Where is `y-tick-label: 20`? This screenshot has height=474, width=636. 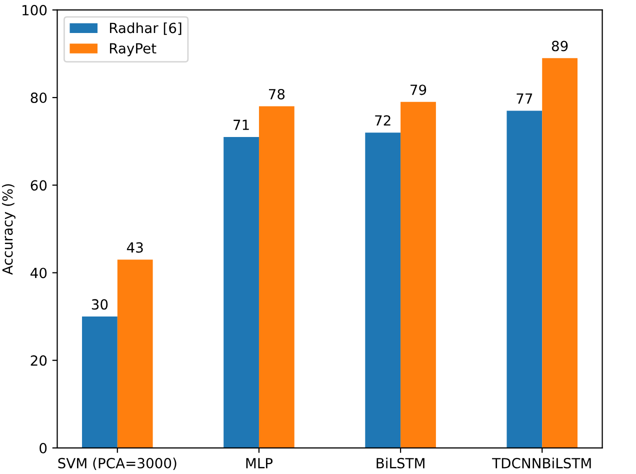 y-tick-label: 20 is located at coordinates (38, 360).